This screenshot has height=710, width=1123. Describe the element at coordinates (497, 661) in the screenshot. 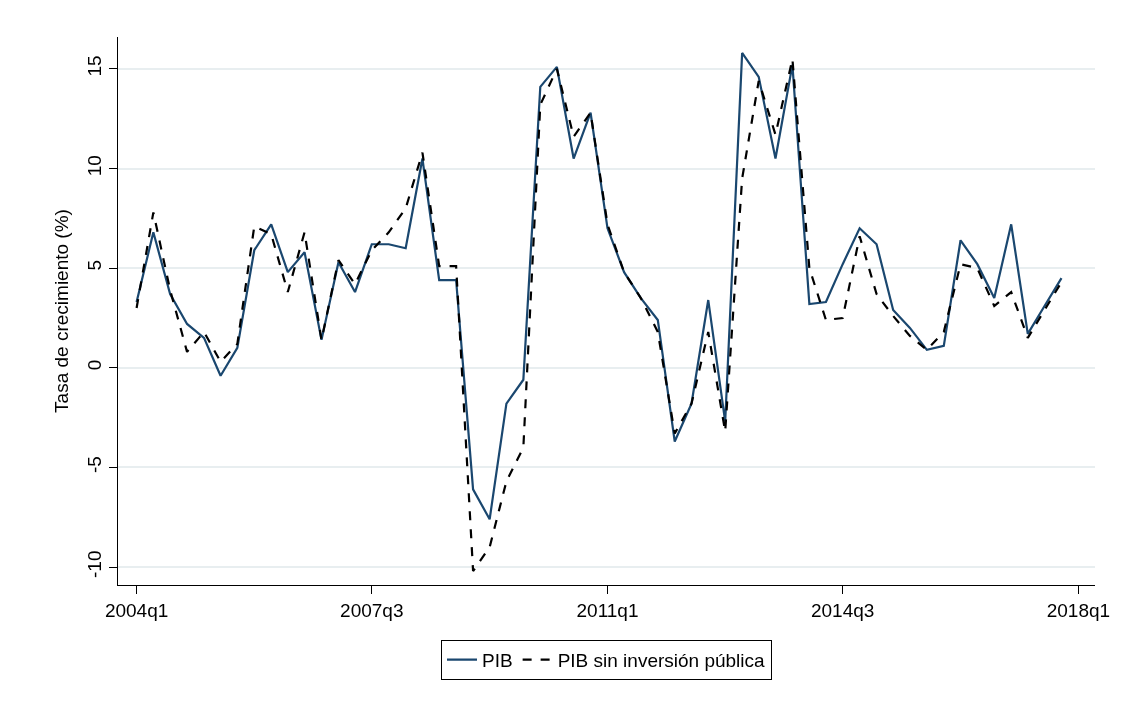

I see `legend-label: PIB` at that location.